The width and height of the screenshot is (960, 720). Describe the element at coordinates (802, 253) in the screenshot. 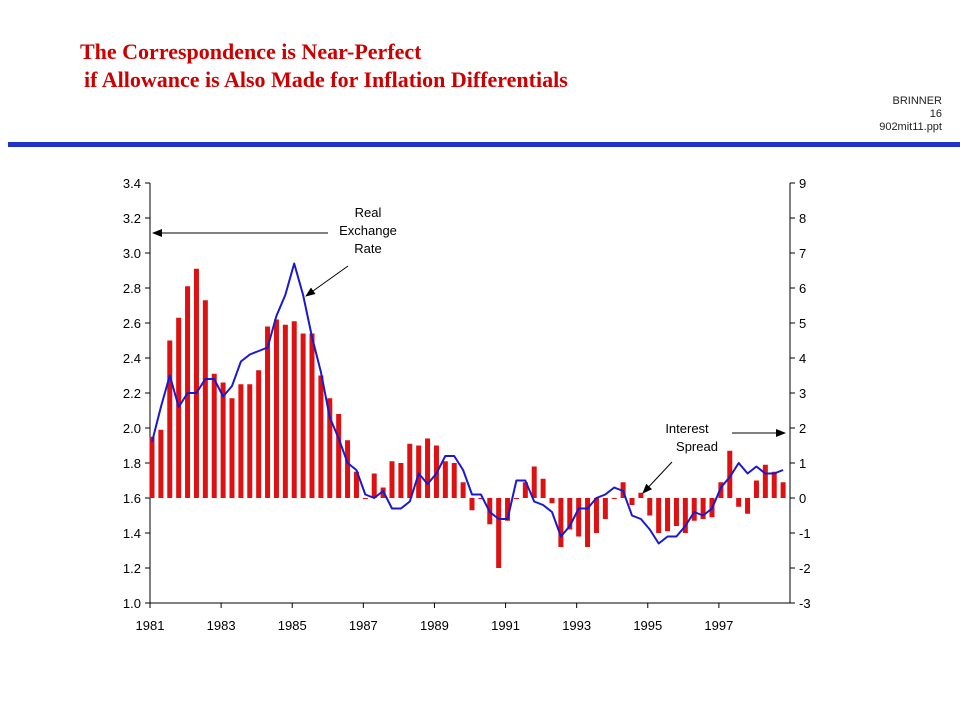

I see `right-axis-tick-label: 7` at that location.